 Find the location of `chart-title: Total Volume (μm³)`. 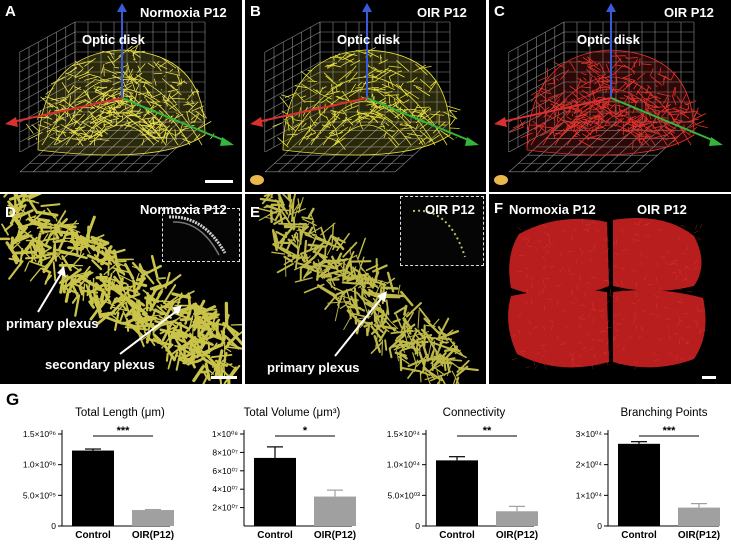

chart-title: Total Volume (μm³) is located at coordinates (292, 413).